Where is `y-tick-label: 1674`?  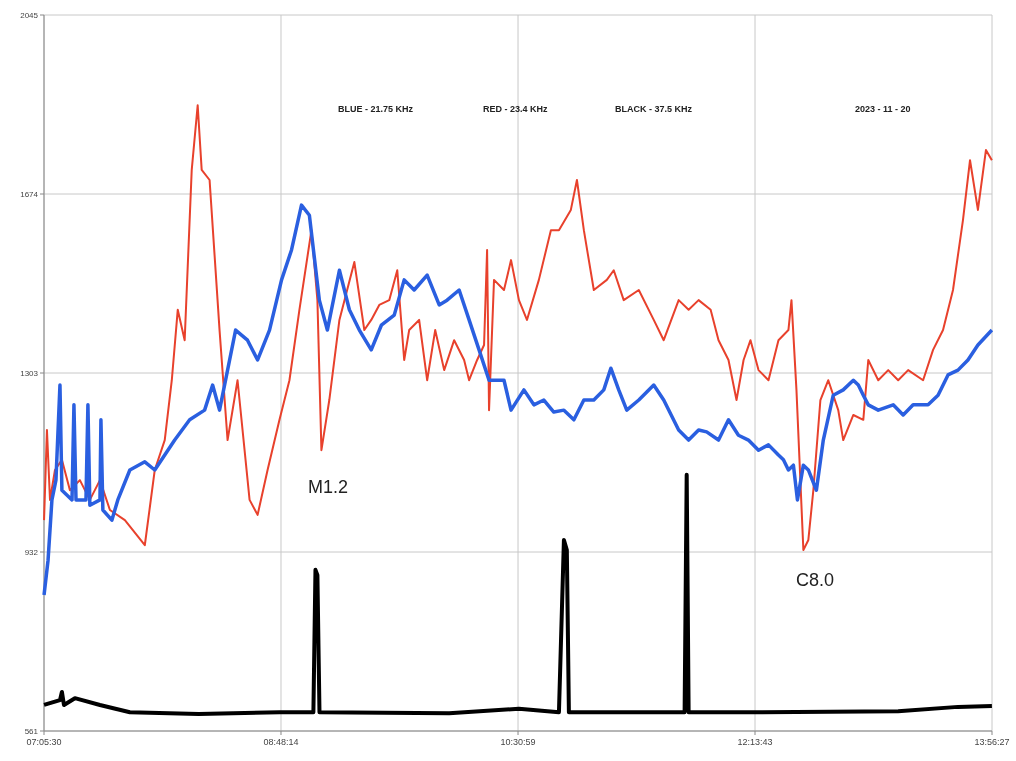
y-tick-label: 1674 is located at coordinates (29, 194).